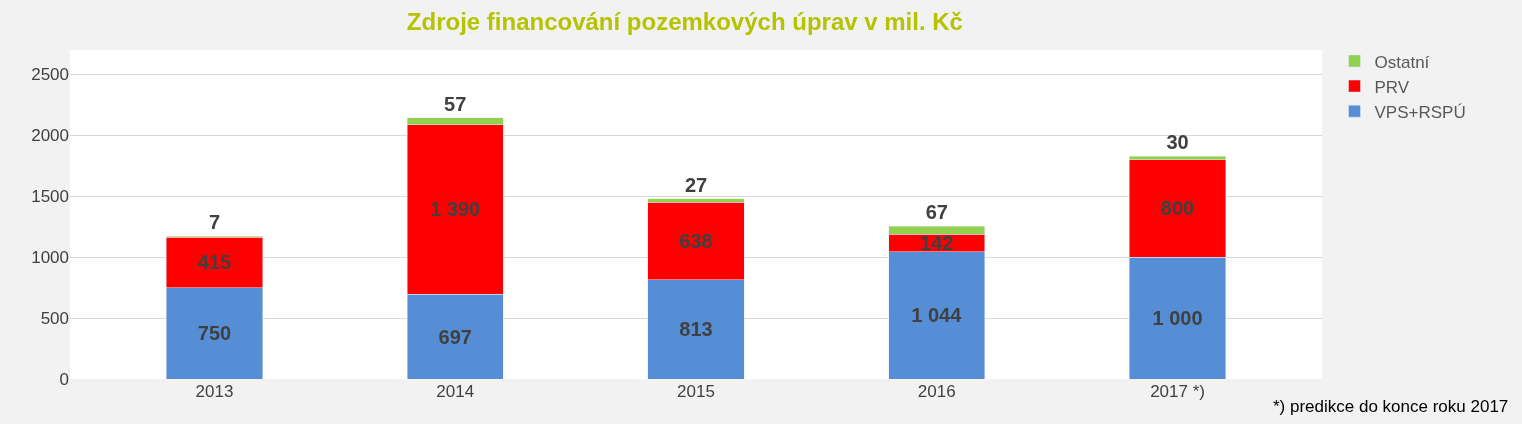 This screenshot has width=1522, height=424. I want to click on data-label: 27, so click(696, 184).